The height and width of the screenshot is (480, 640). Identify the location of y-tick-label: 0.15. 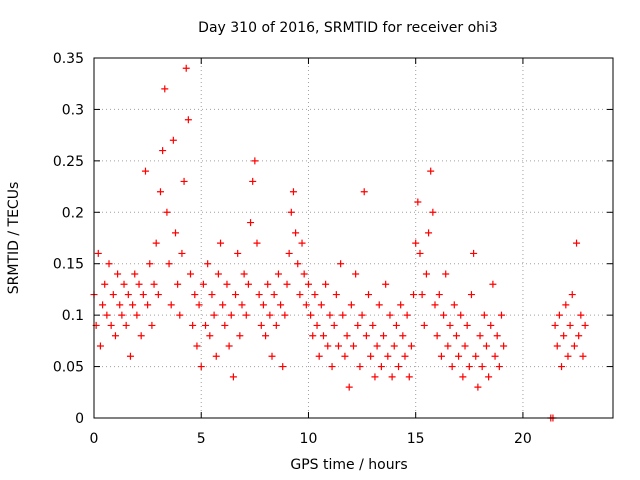
(68, 265).